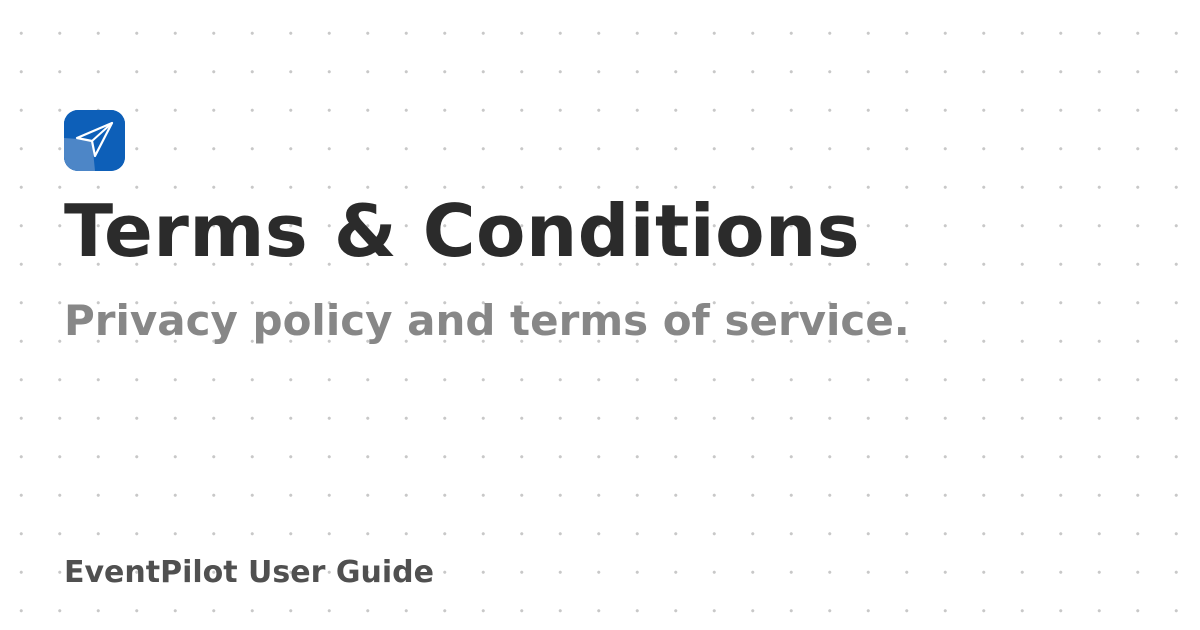 The width and height of the screenshot is (1200, 630). I want to click on site-name: EventPilot User Guide, so click(249, 572).